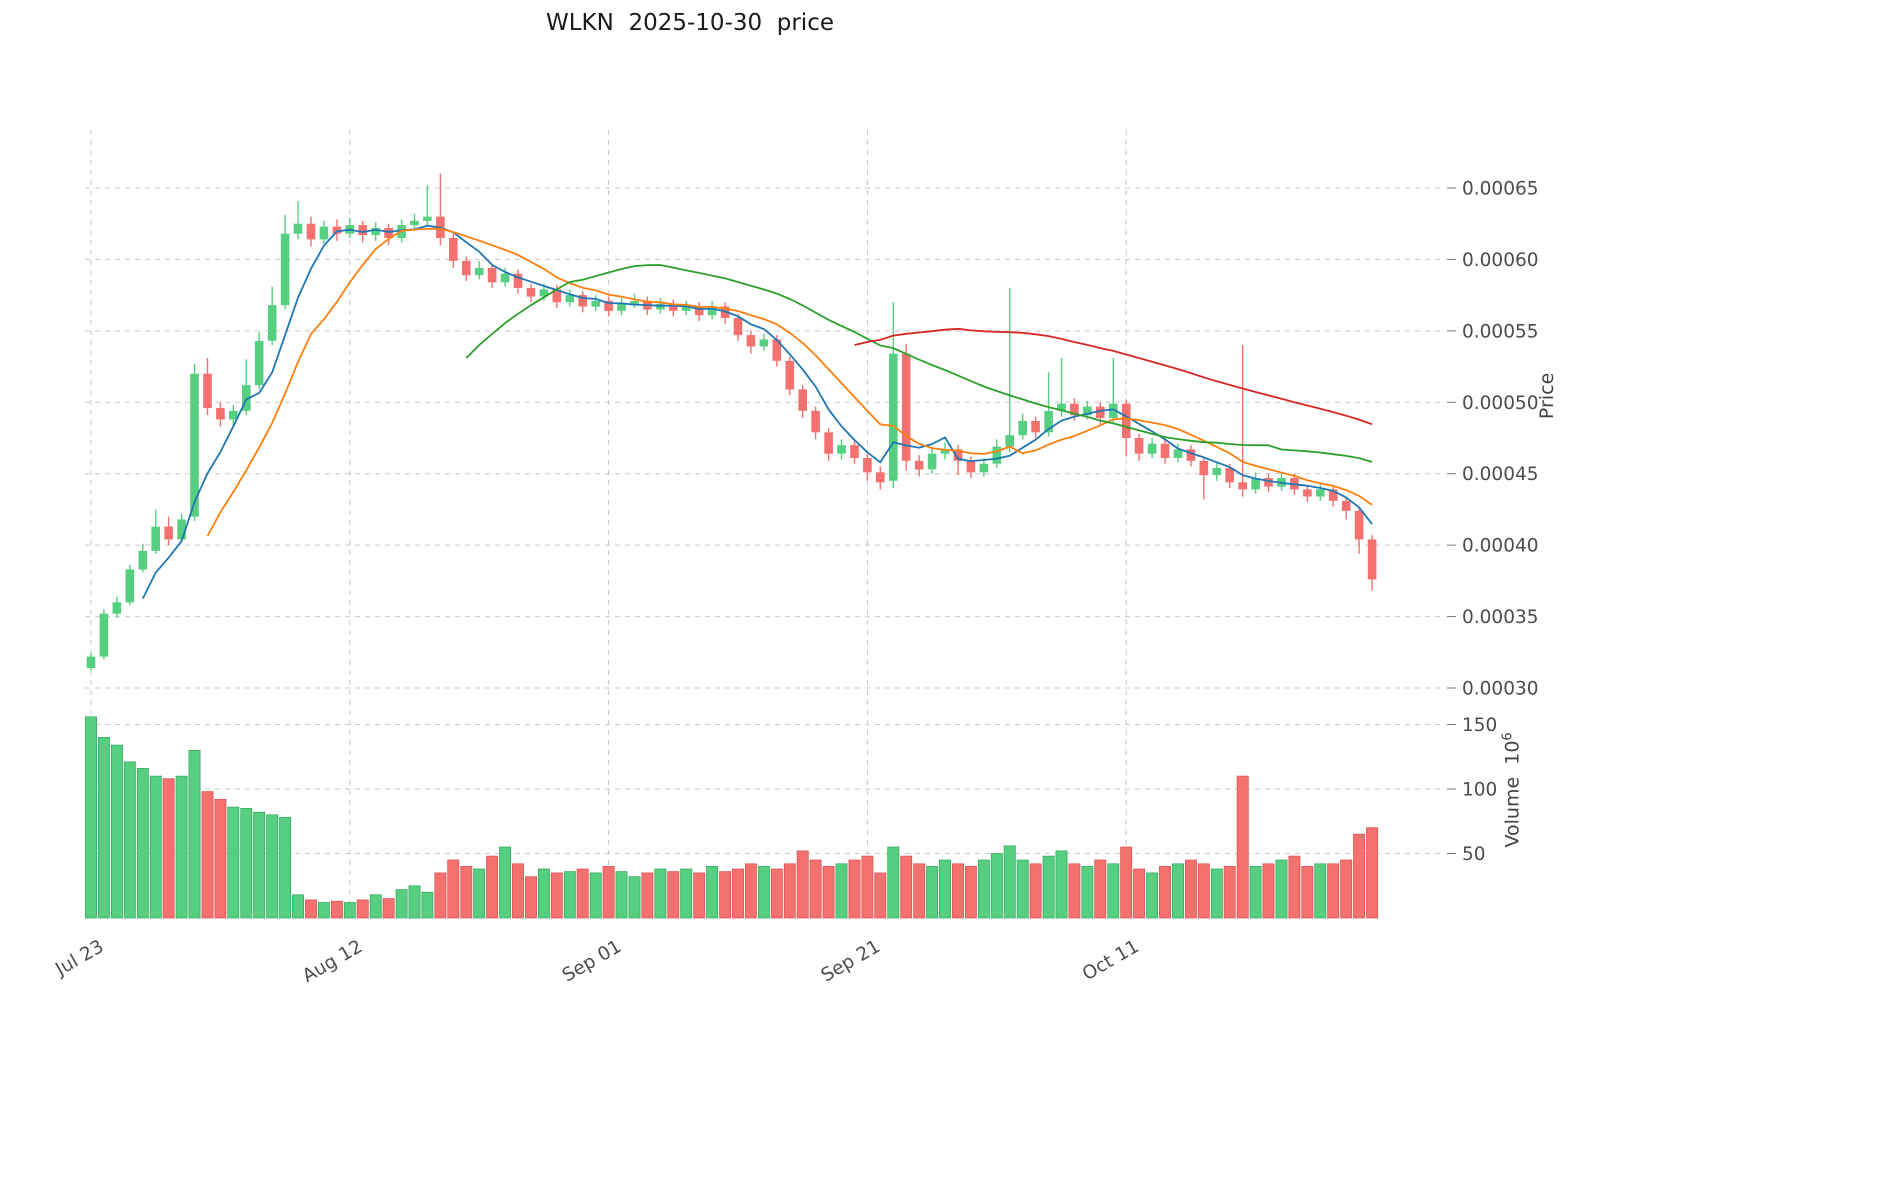 This screenshot has height=1202, width=1887. Describe the element at coordinates (851, 961) in the screenshot. I see `x-tick-label: Sep 21` at that location.